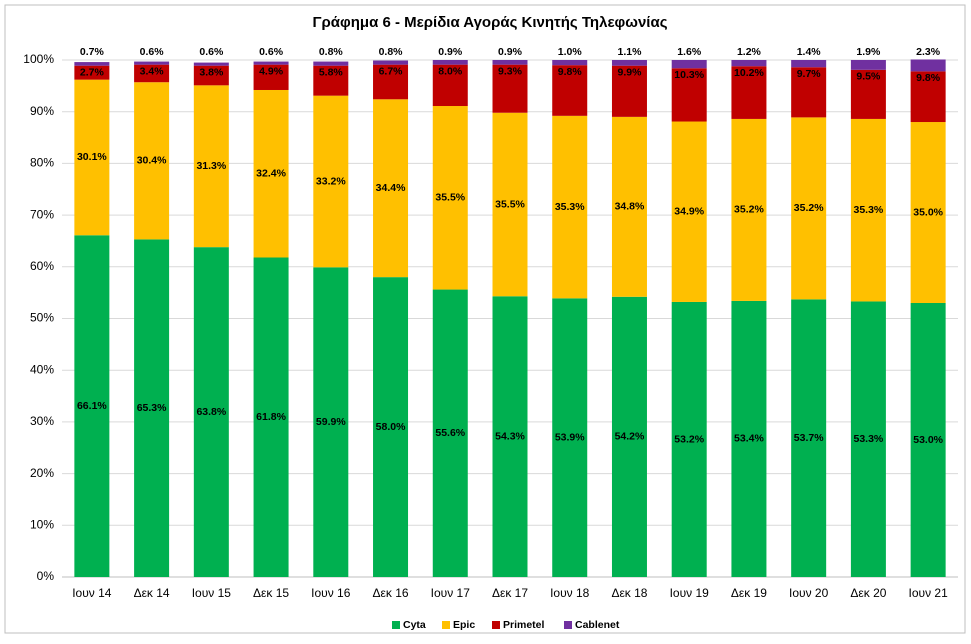  What do you see at coordinates (42, 421) in the screenshot?
I see `y-tick-label: 30%` at bounding box center [42, 421].